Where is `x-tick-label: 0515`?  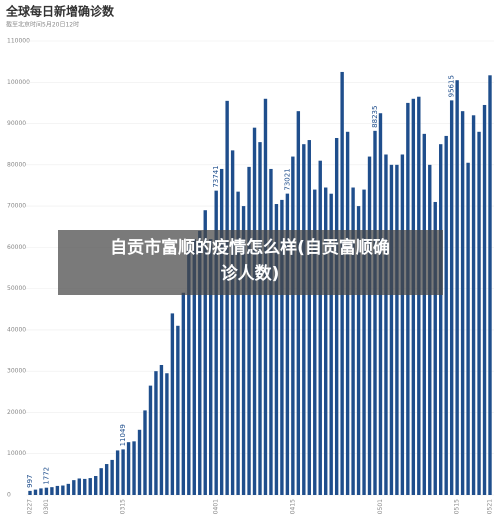
x-tick-label: 0515 is located at coordinates (457, 506).